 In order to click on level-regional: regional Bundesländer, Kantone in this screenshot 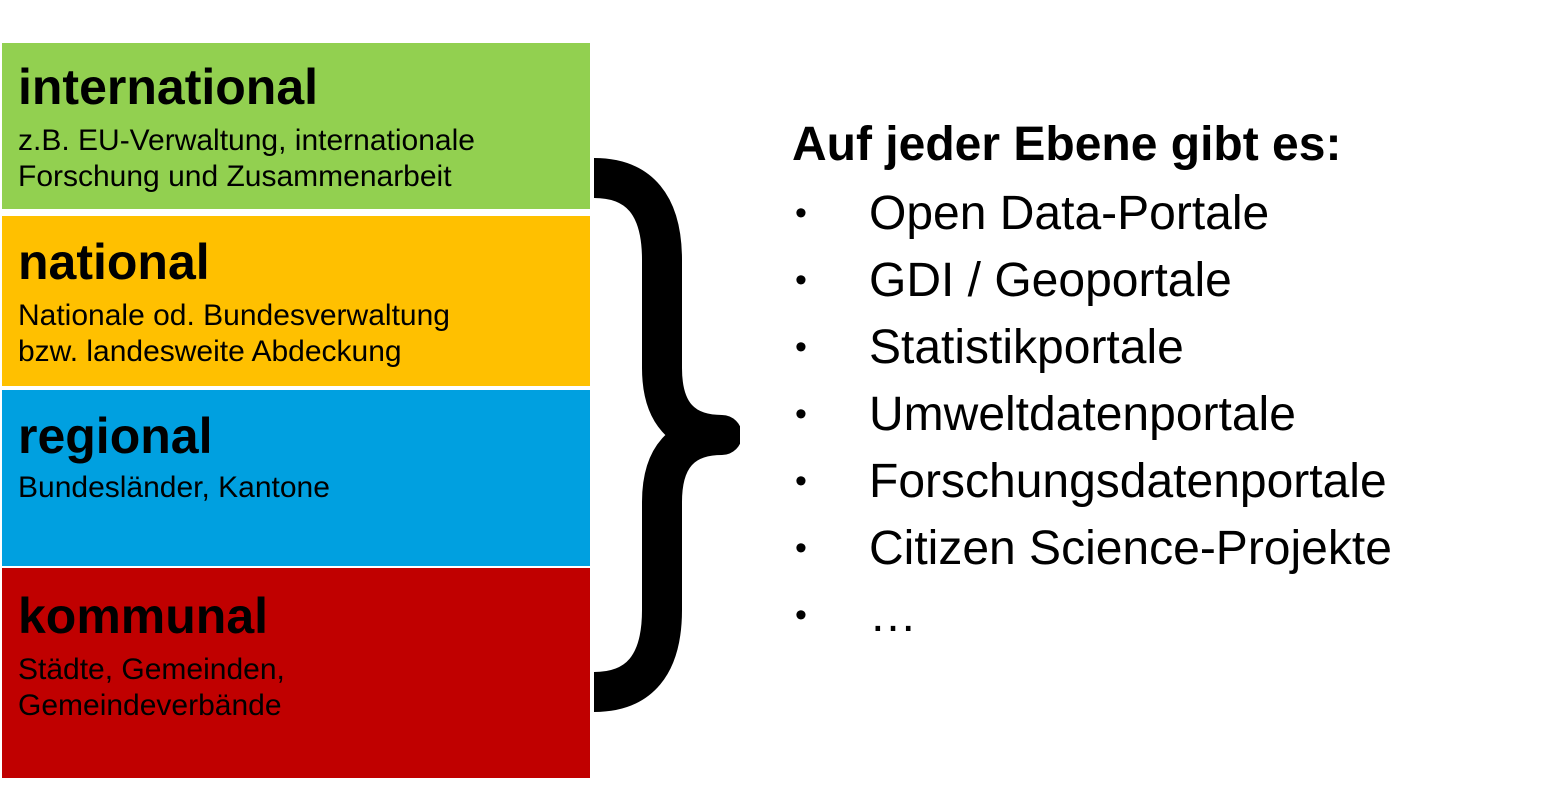, I will do `click(296, 478)`.